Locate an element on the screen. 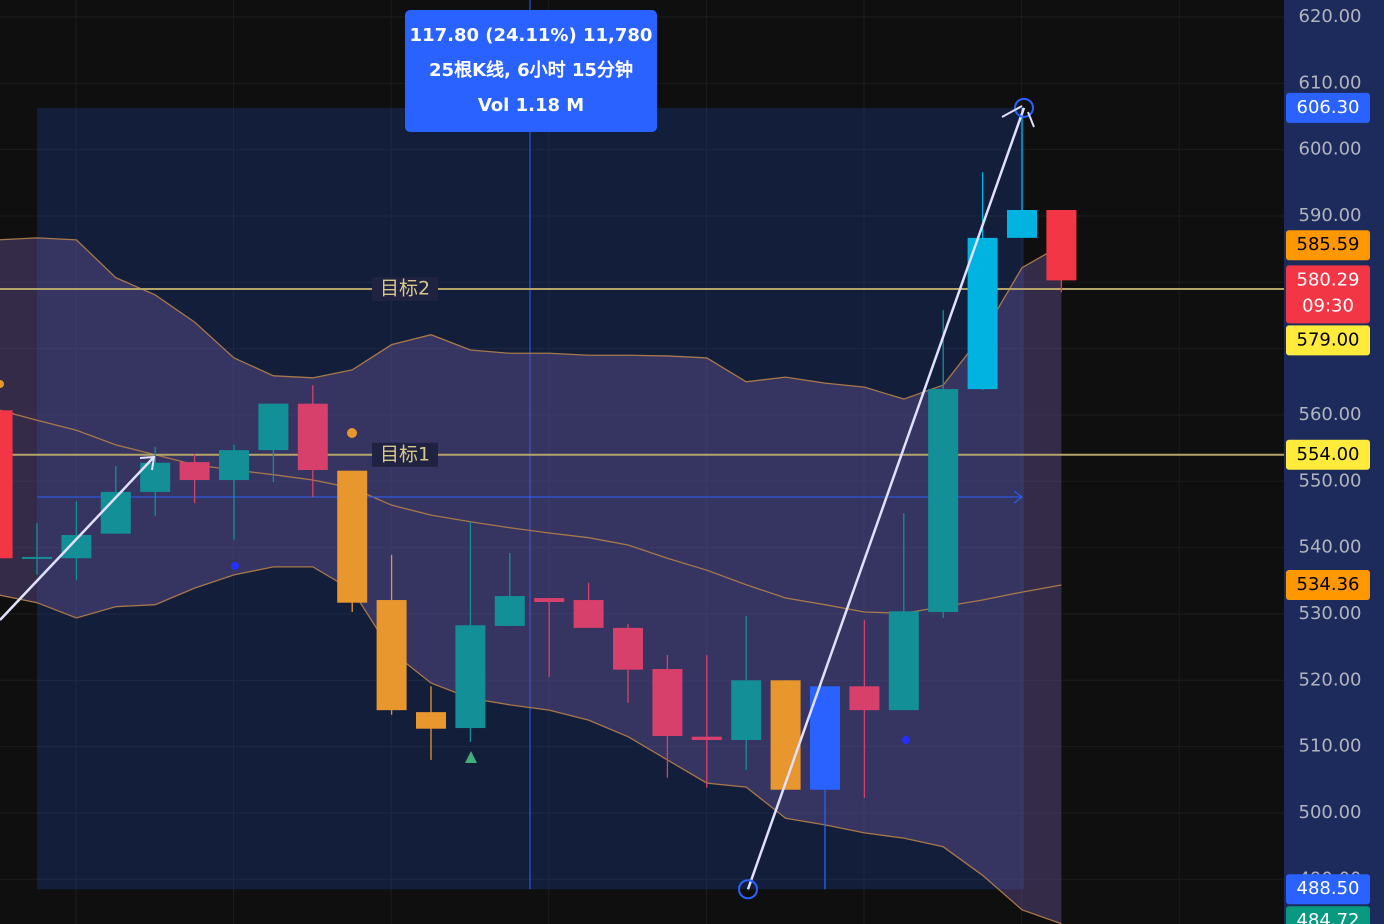 This screenshot has width=1384, height=924. tooltip is located at coordinates (531, 71).